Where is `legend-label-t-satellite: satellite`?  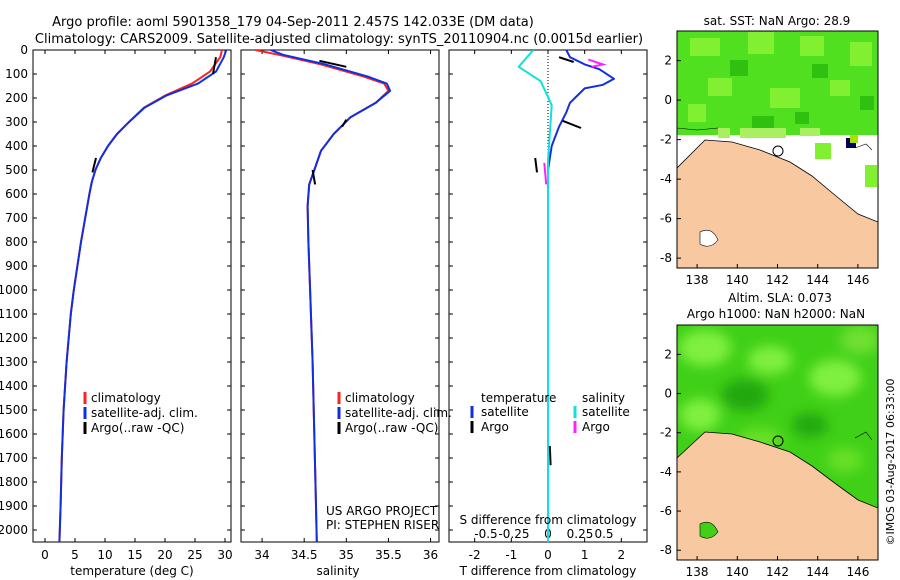
legend-label-t-satellite: satellite is located at coordinates (505, 412).